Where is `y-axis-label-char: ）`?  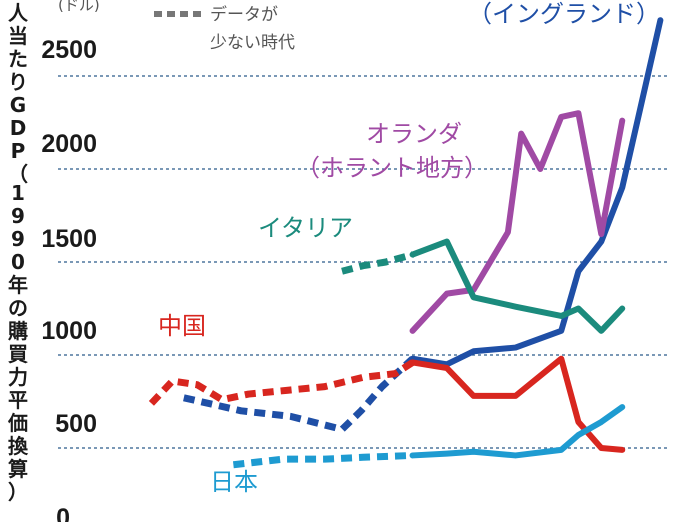
y-axis-label-char: ） is located at coordinates (18, 492).